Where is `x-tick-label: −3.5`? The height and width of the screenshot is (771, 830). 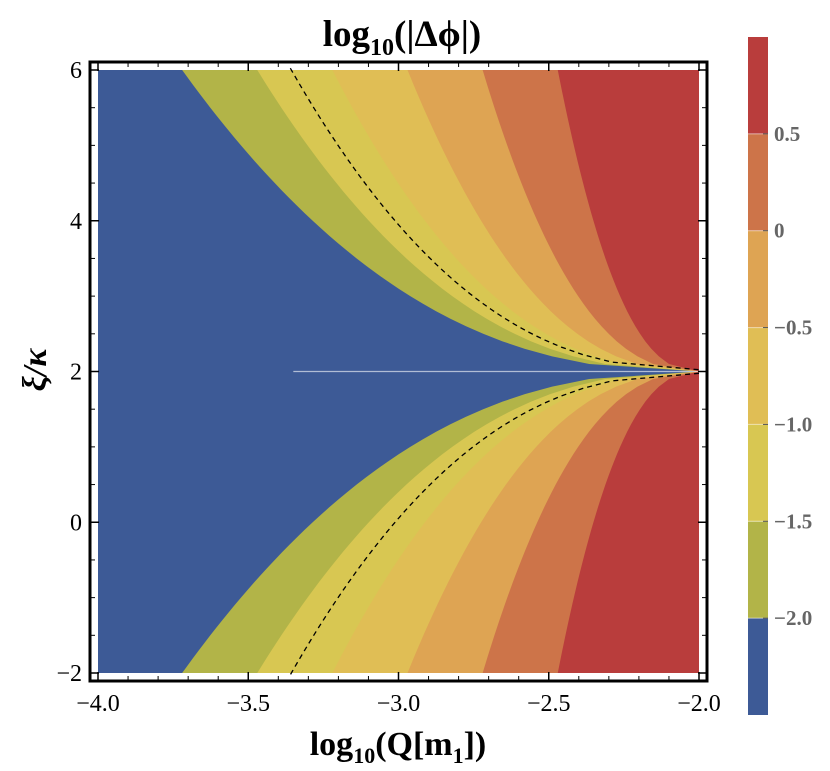
x-tick-label: −3.5 is located at coordinates (248, 704).